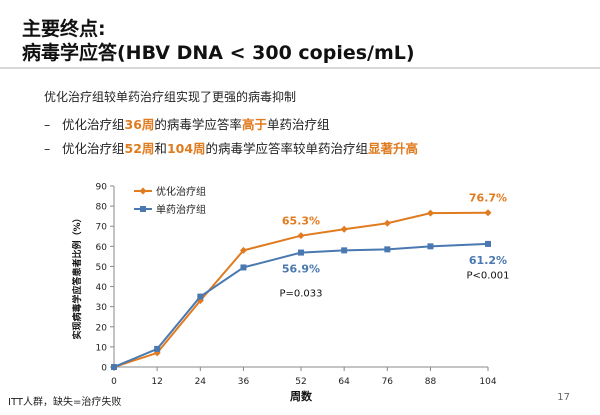  What do you see at coordinates (244, 382) in the screenshot?
I see `x-tick-label: 36` at bounding box center [244, 382].